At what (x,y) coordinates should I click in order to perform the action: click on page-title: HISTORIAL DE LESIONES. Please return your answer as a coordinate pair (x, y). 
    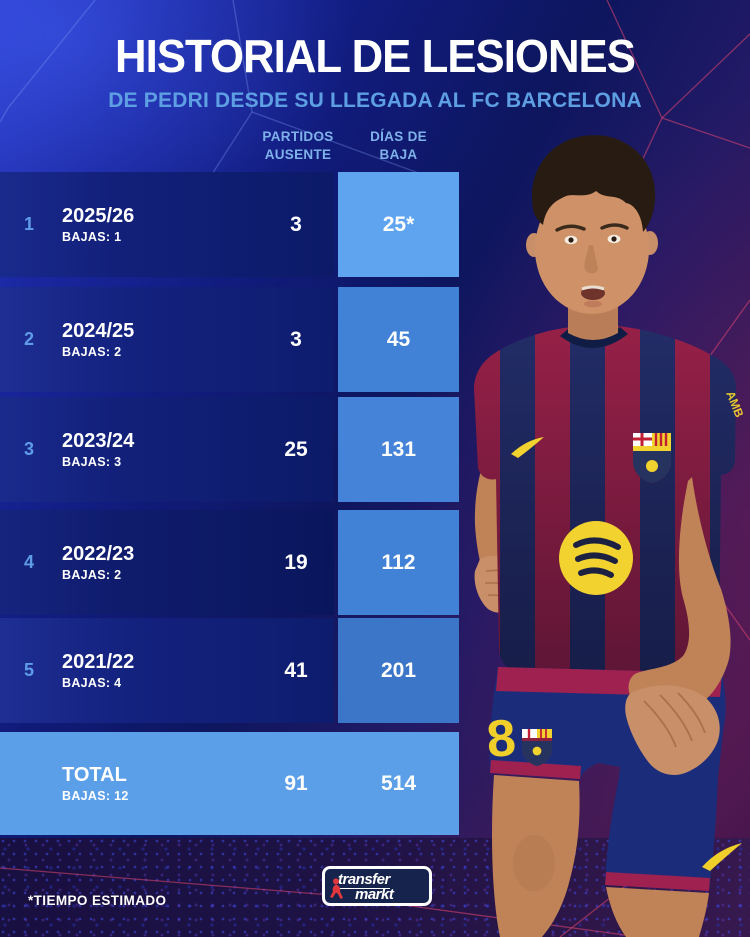
    Looking at the image, I should click on (375, 56).